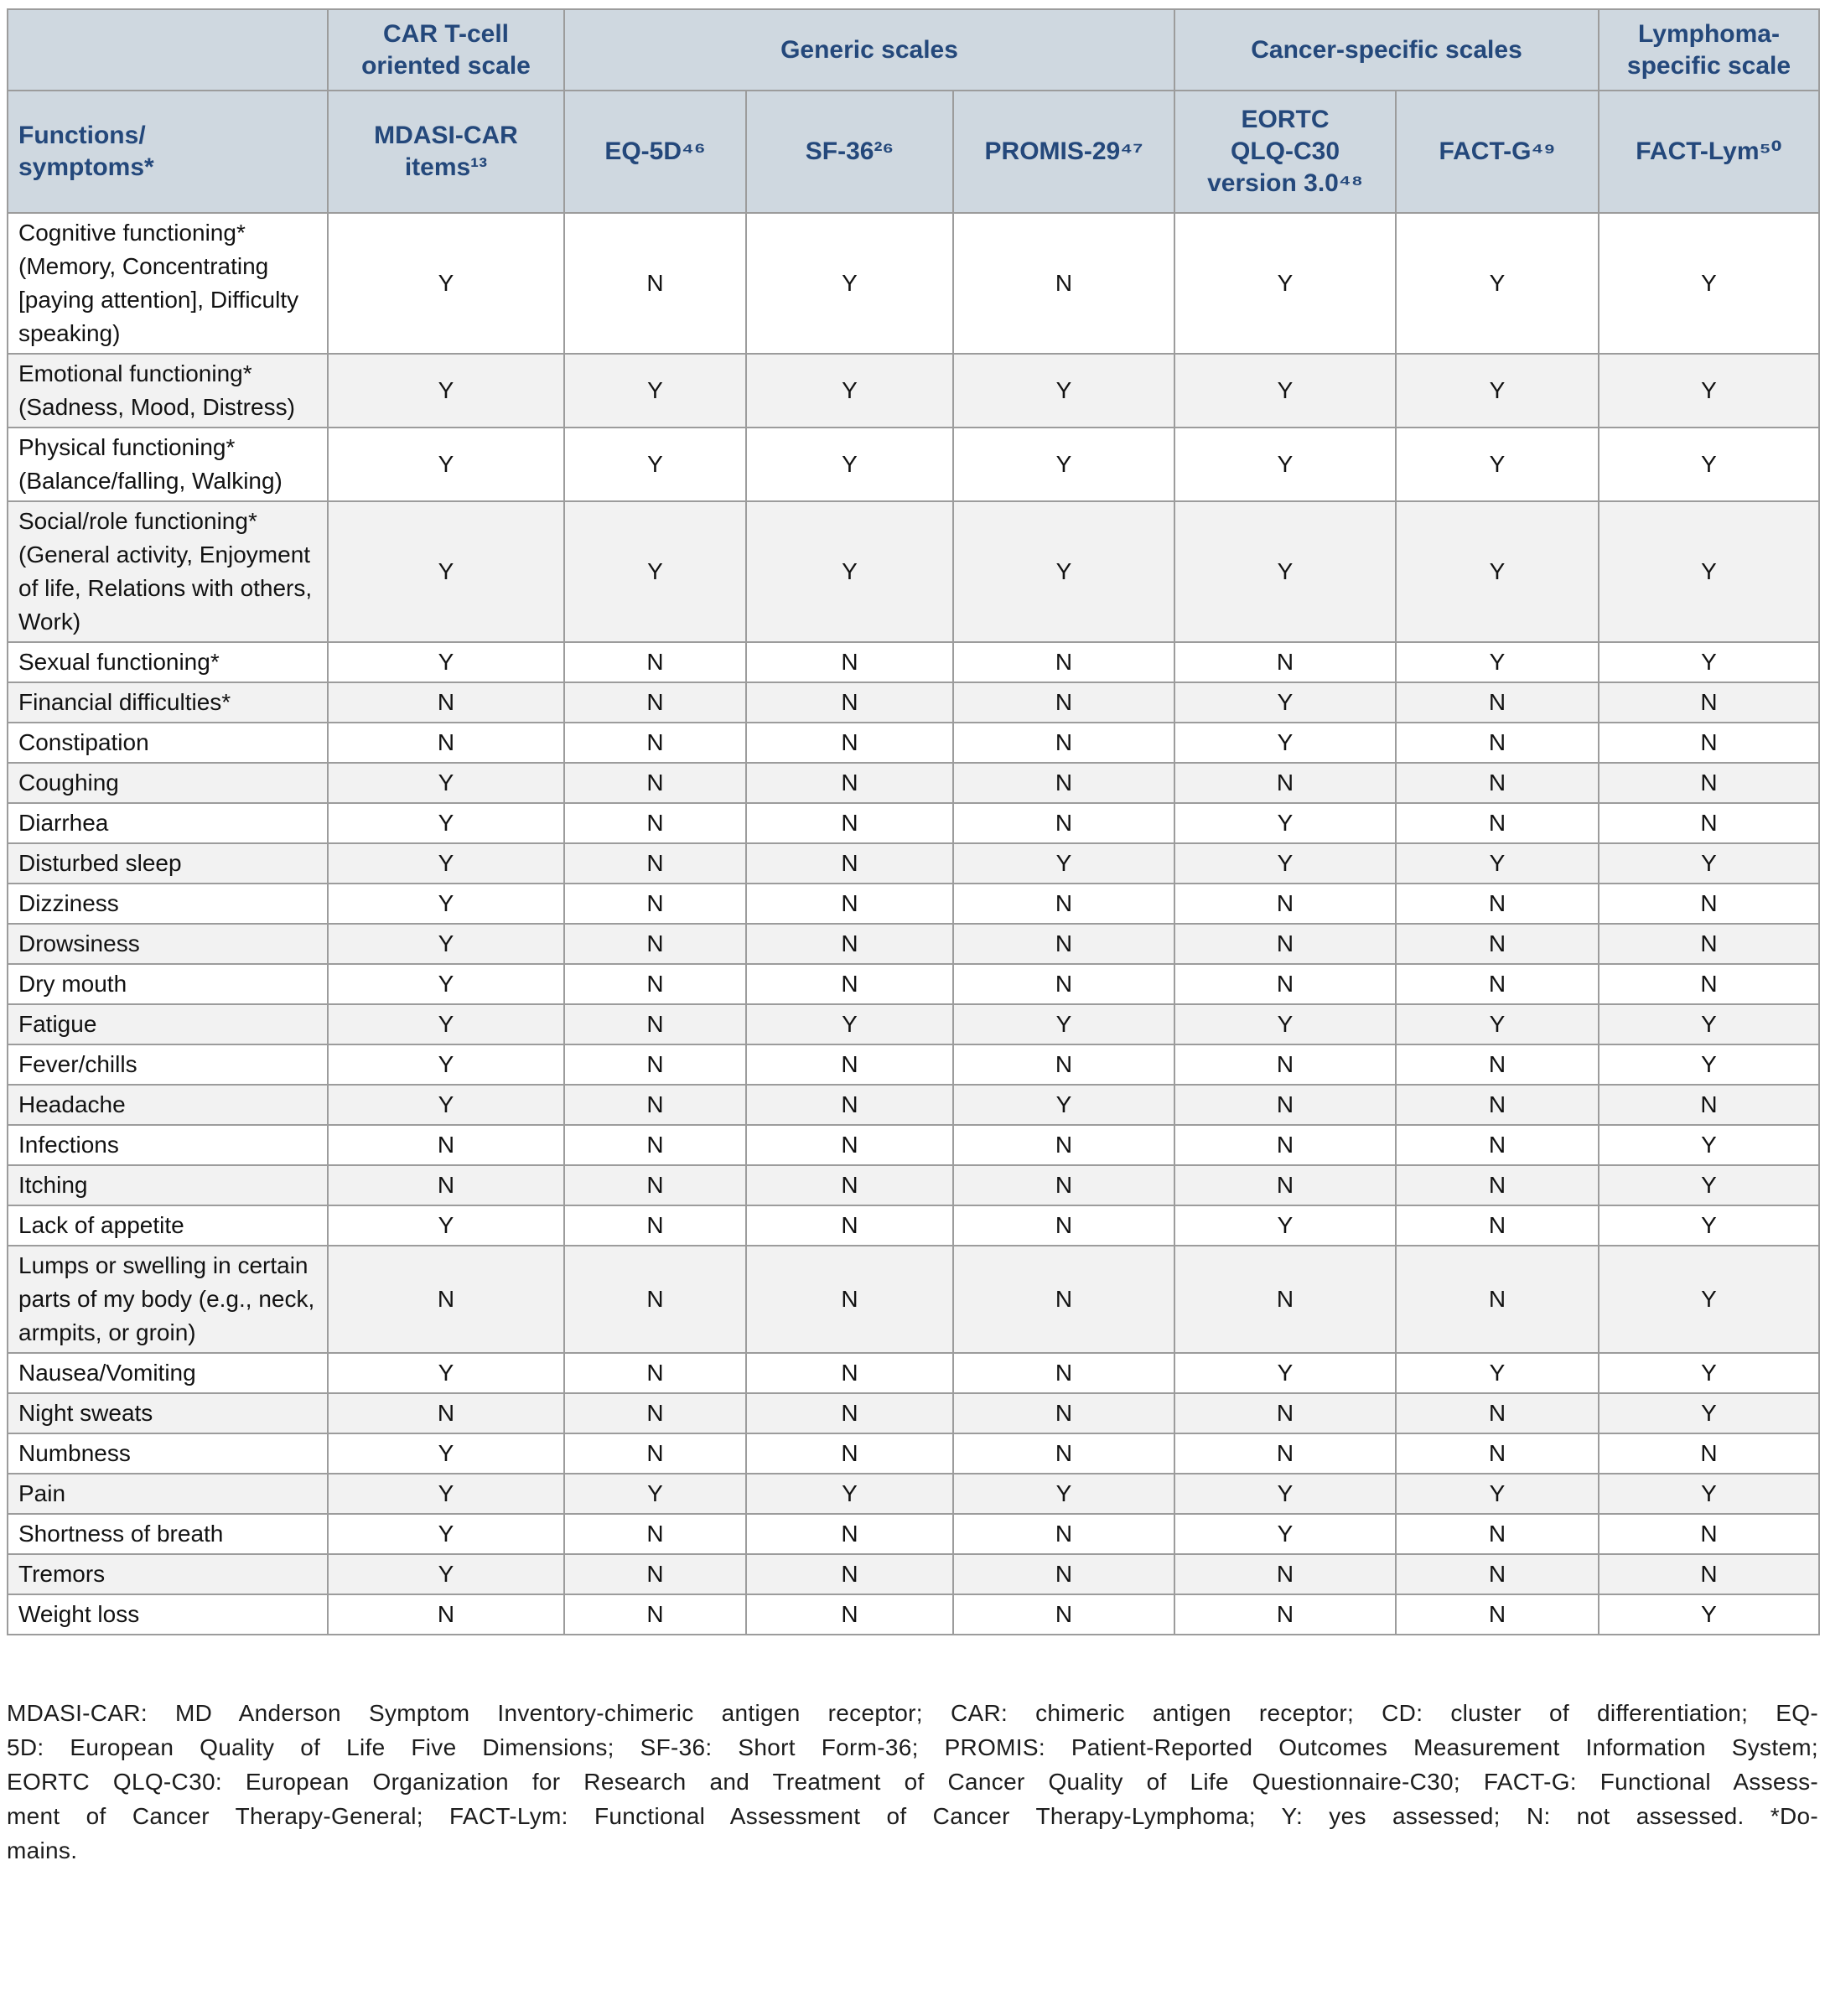 This screenshot has width=1825, height=2016. I want to click on row-label: Infections, so click(168, 1145).